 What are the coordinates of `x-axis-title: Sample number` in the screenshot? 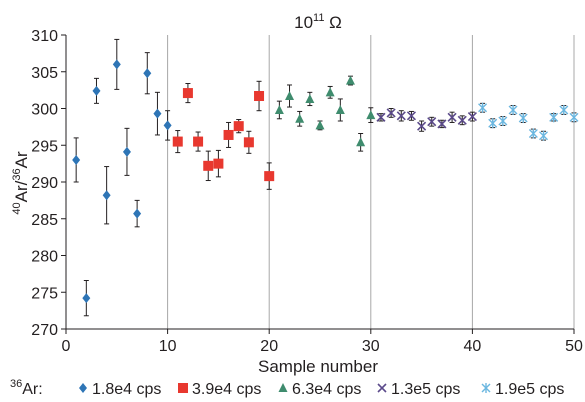 It's located at (318, 366).